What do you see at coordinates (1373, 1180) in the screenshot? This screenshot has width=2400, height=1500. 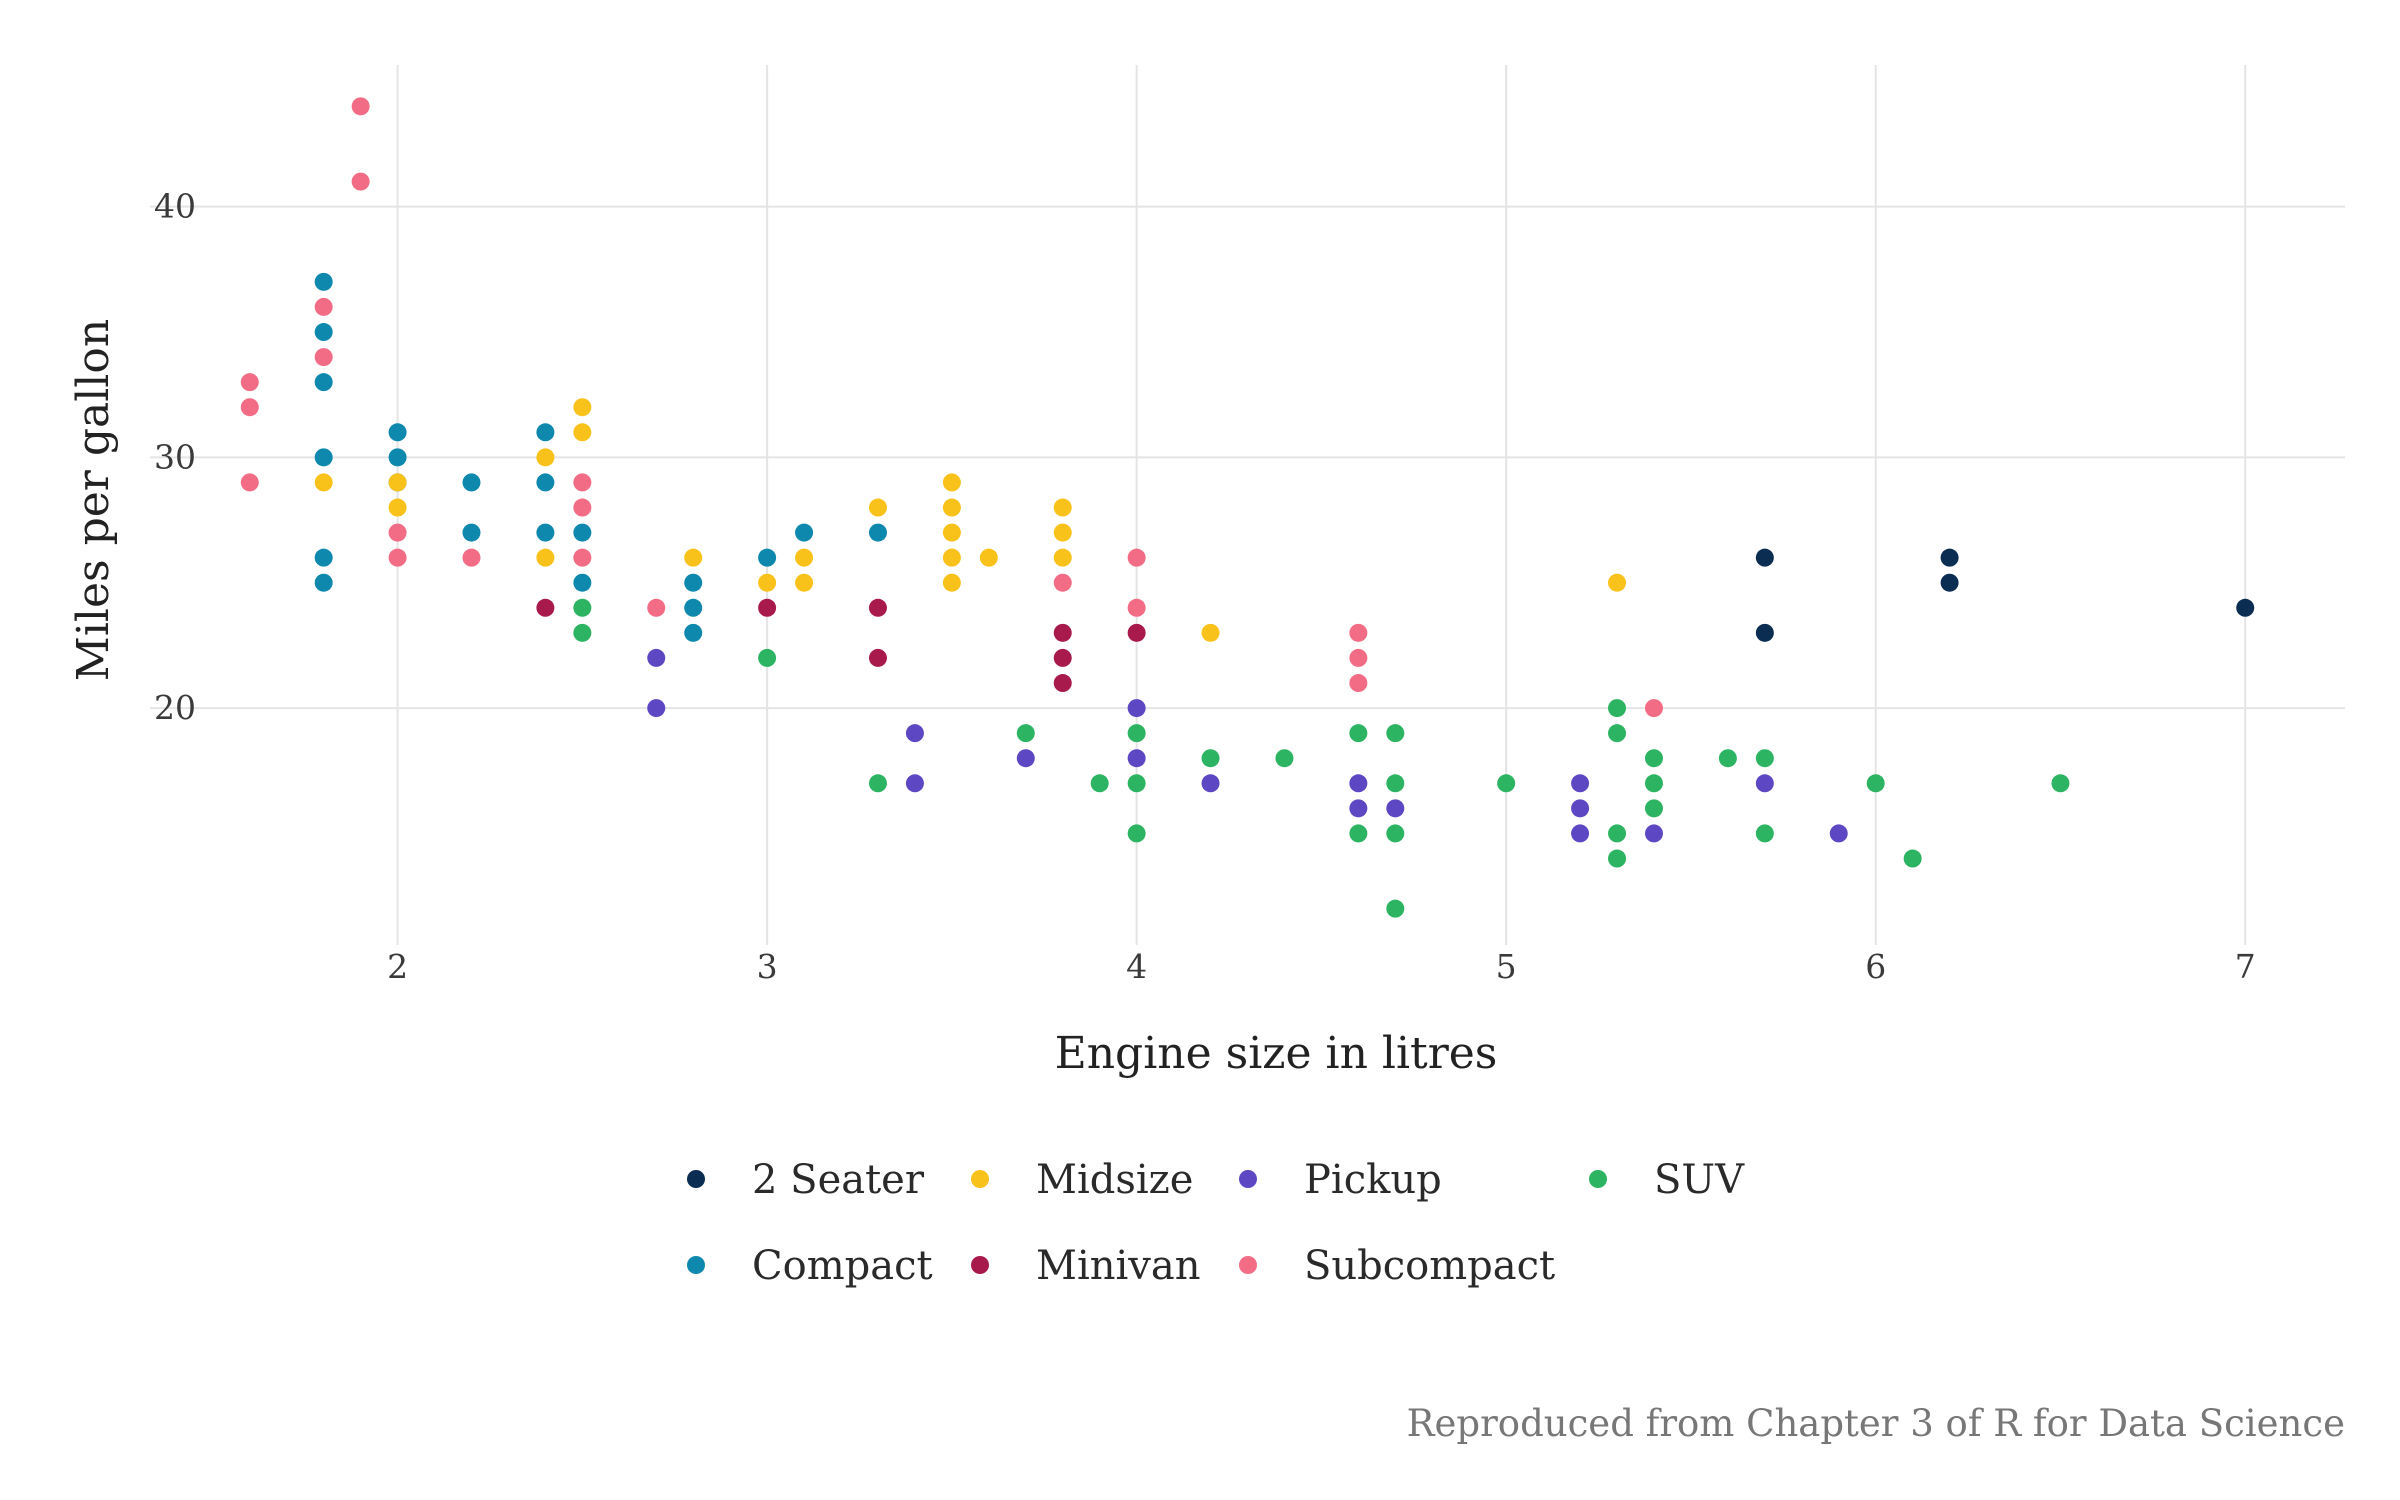 I see `legend-label-pickup: Pickup` at bounding box center [1373, 1180].